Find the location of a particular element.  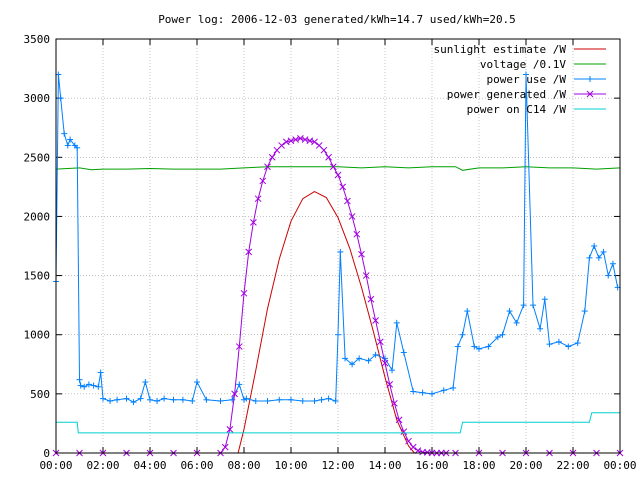

x-tick-label: 00:00 is located at coordinates (619, 465).